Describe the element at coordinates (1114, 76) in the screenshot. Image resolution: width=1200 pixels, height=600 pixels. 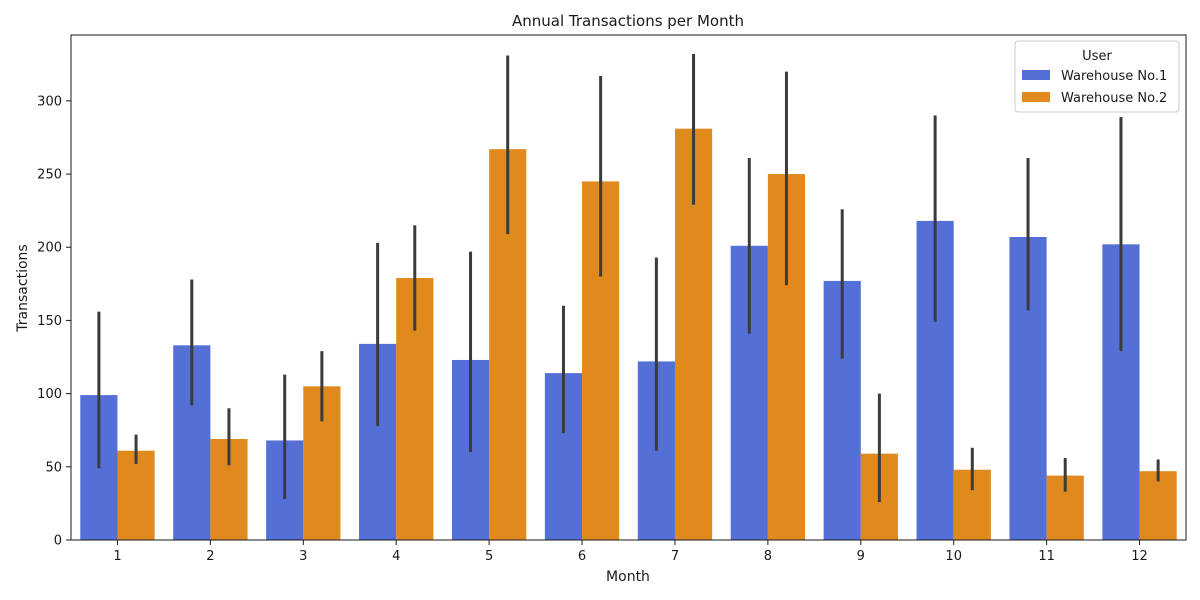
I see `legend-label-warehouse-1: Warehouse No.1` at that location.